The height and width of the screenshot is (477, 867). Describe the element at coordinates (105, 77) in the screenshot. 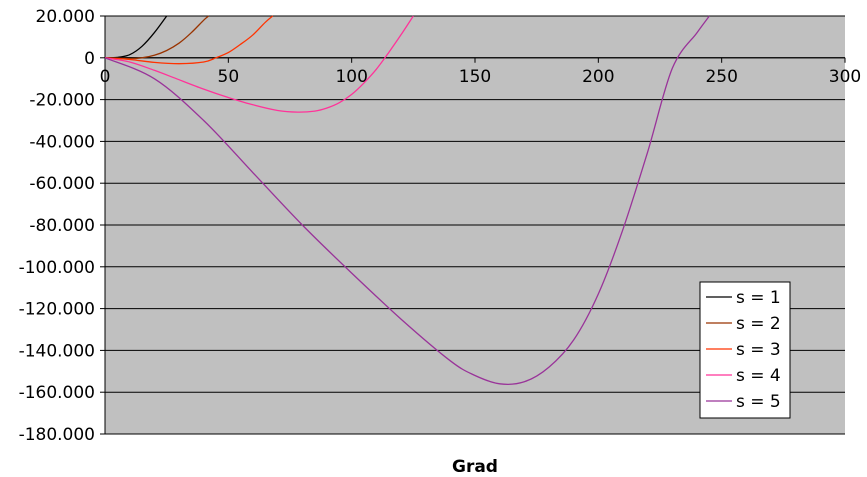

I see `x-tick-label: 0` at that location.